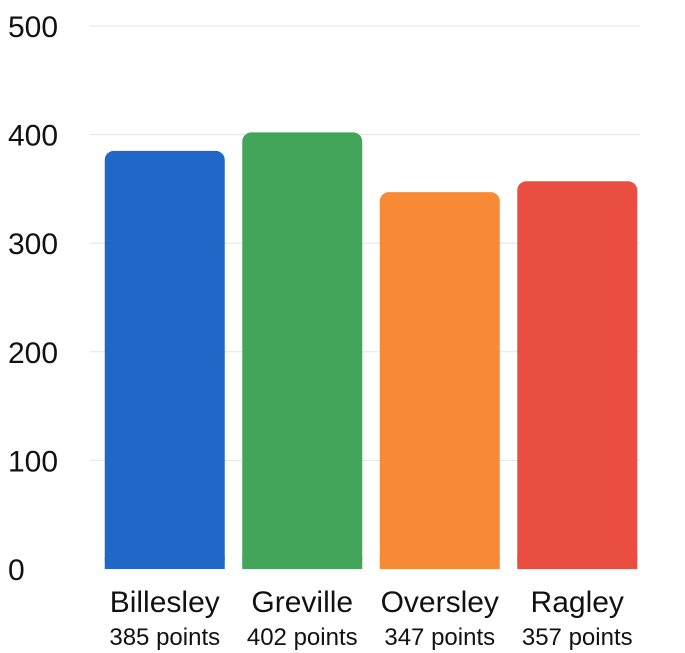  What do you see at coordinates (165, 563) in the screenshot?
I see `bar-base-billesley` at bounding box center [165, 563].